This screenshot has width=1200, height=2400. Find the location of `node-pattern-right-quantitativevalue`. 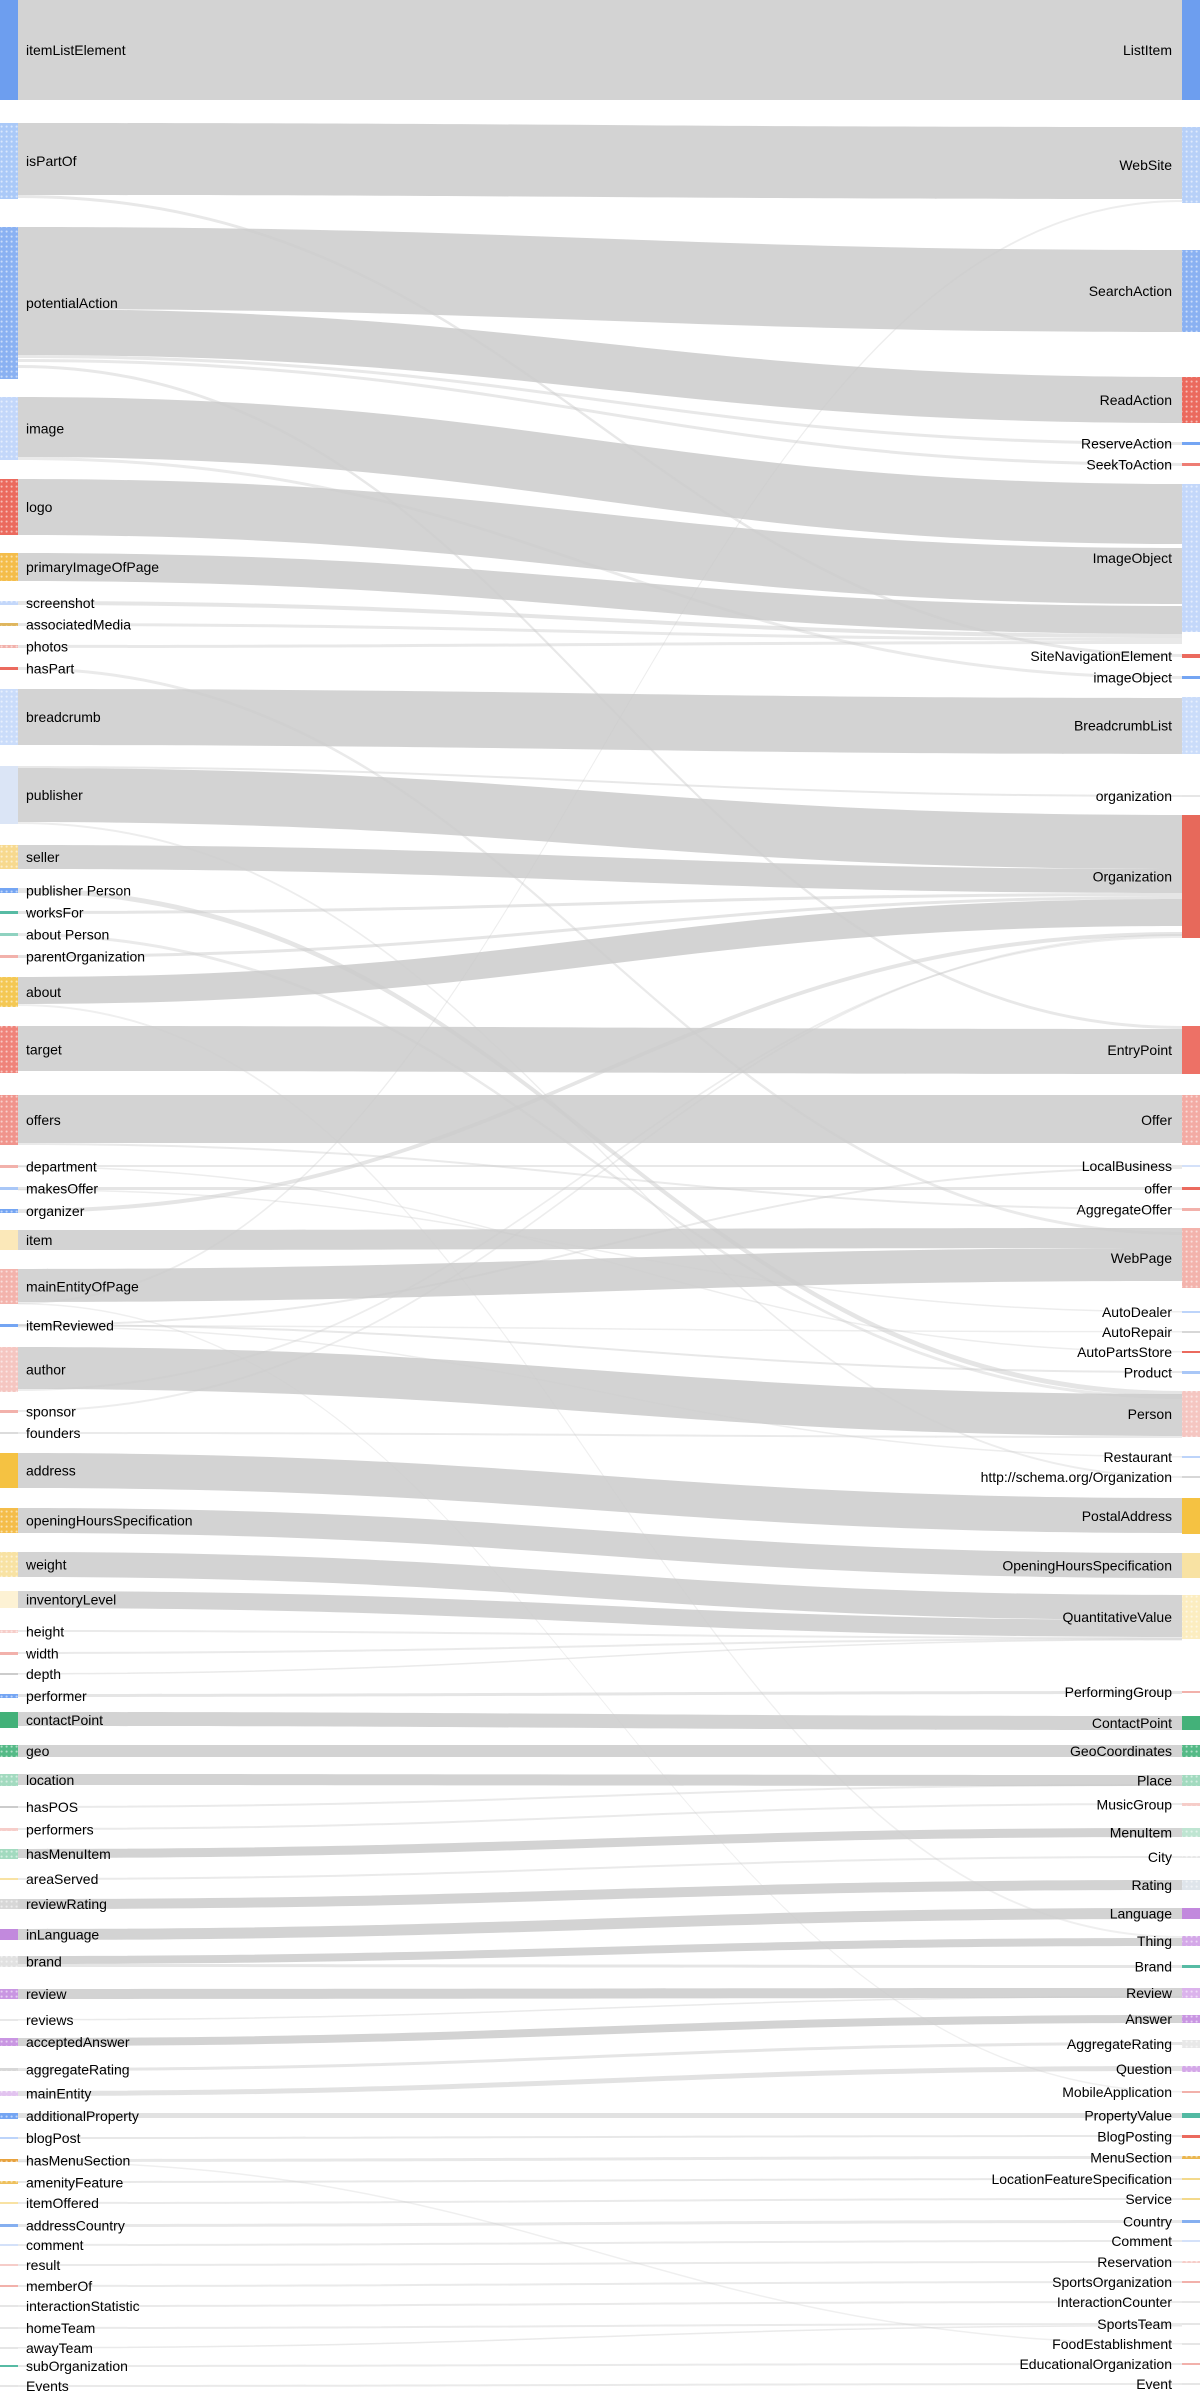

node-pattern-right-quantitativevalue is located at coordinates (1191, 1617).